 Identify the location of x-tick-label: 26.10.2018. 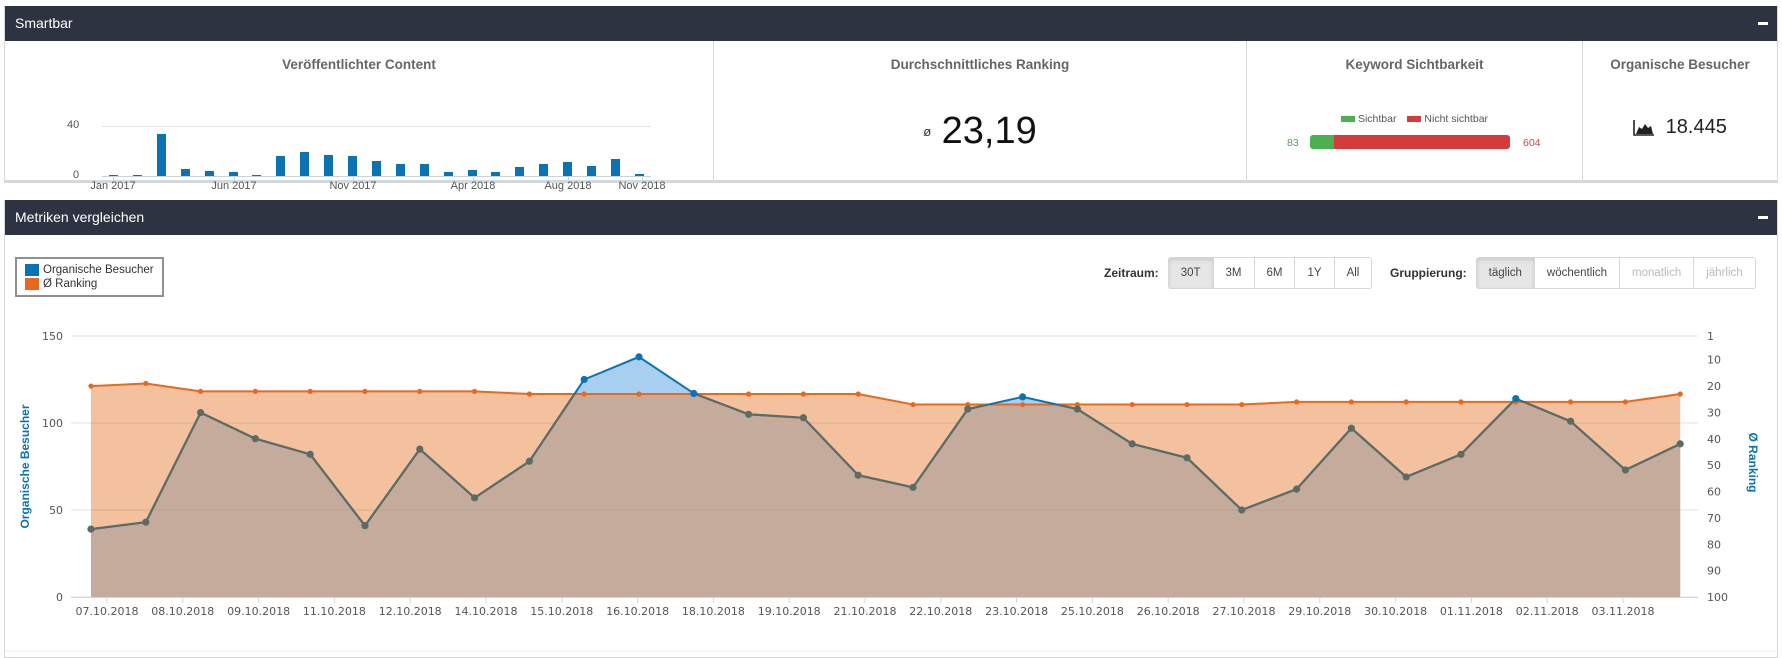
(1168, 611).